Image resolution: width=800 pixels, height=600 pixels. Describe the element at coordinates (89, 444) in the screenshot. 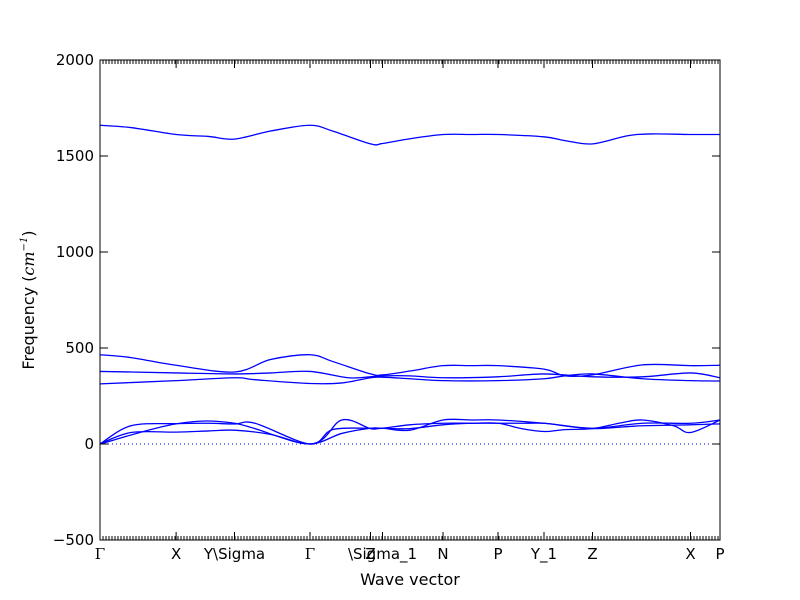

I see `y-tick-label: 0` at that location.